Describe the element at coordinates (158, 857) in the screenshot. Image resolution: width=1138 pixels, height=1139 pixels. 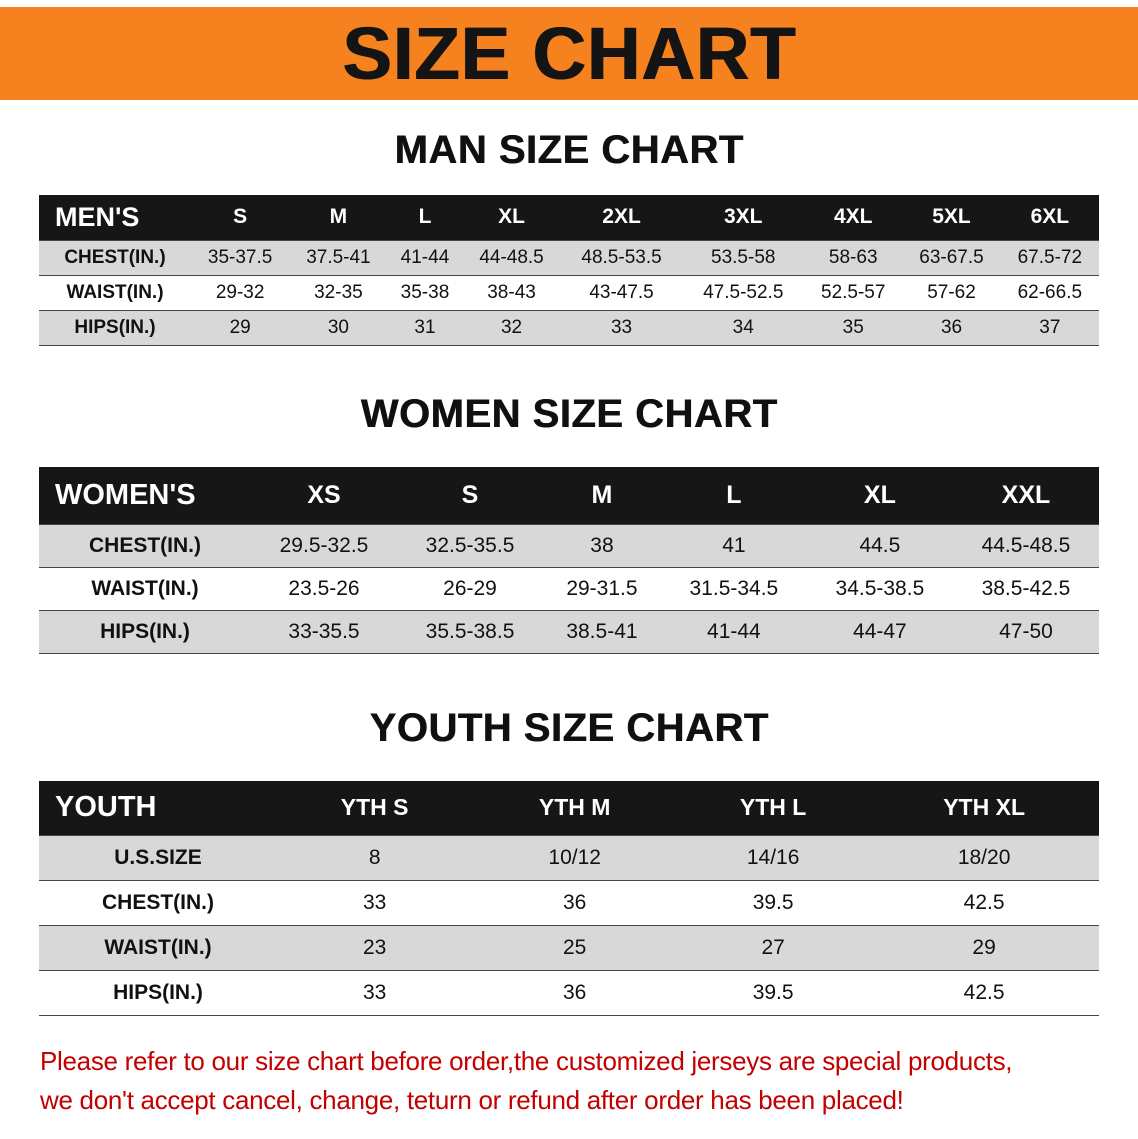
I see `row-label: U.S.SIZE` at that location.